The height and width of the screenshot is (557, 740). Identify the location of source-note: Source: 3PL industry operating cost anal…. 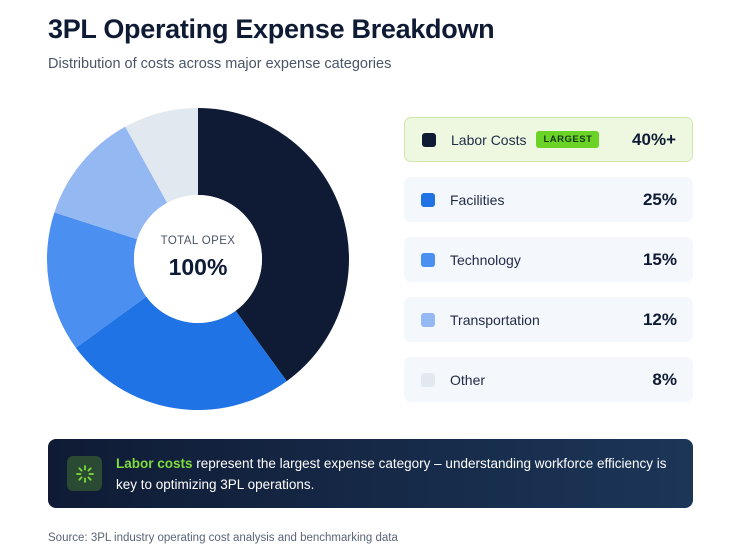
(223, 538).